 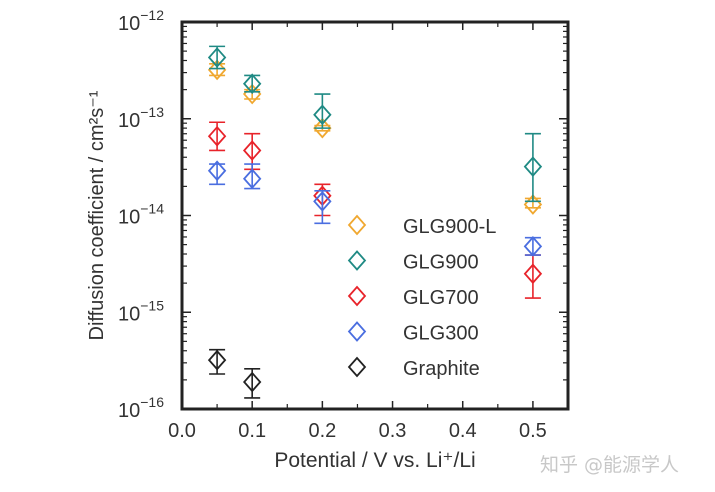 I want to click on legend-label: GLG900-L, so click(x=449, y=227).